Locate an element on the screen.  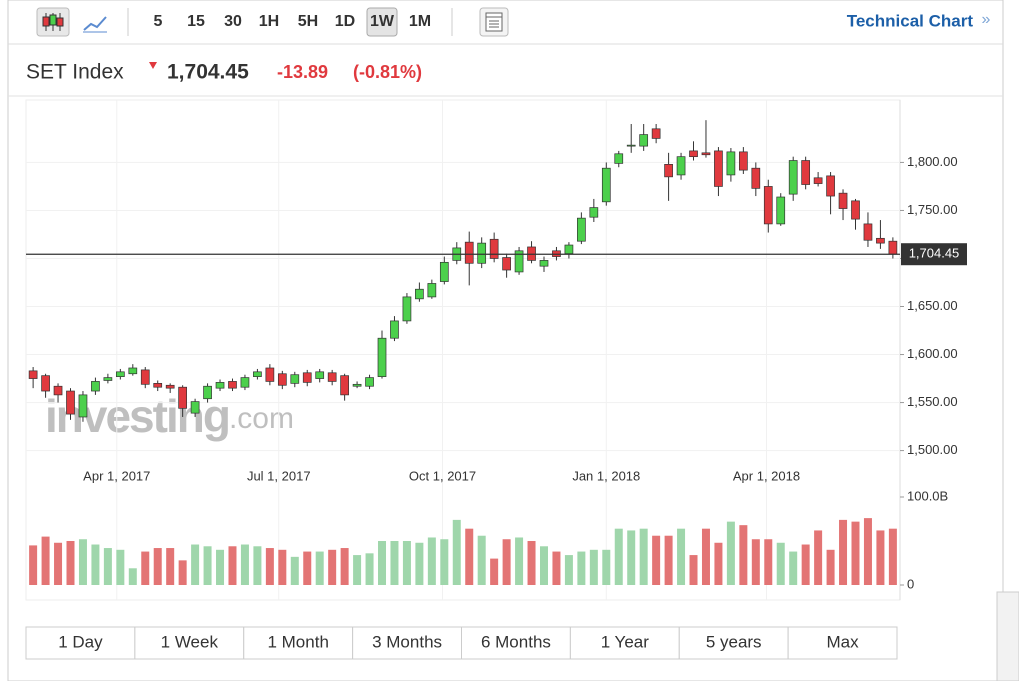
interval-button: 1W is located at coordinates (382, 21).